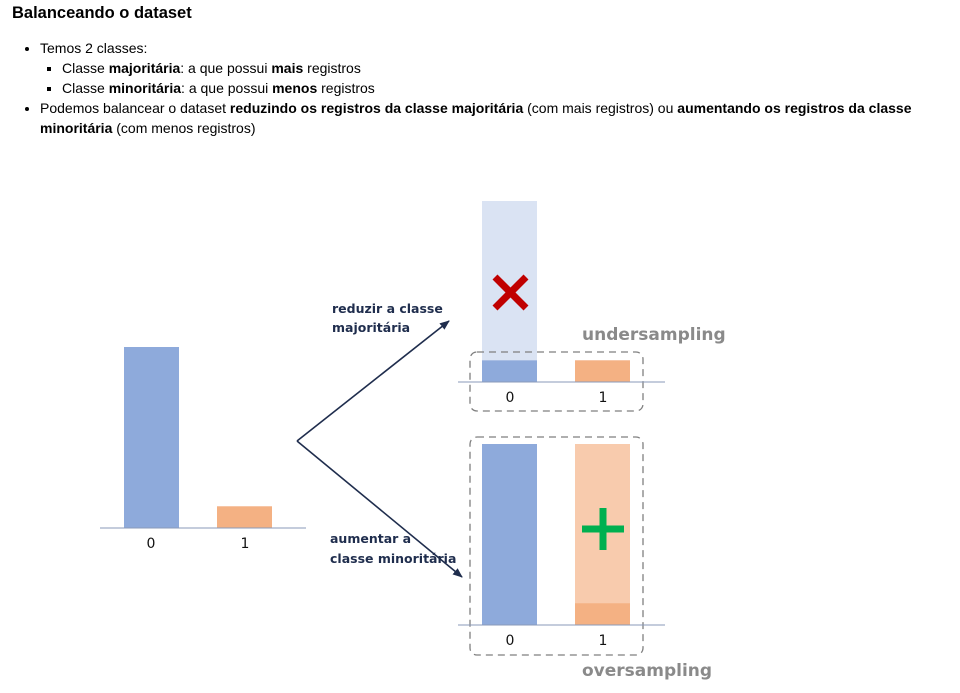 The image size is (960, 693). I want to click on plus-icon, so click(603, 529).